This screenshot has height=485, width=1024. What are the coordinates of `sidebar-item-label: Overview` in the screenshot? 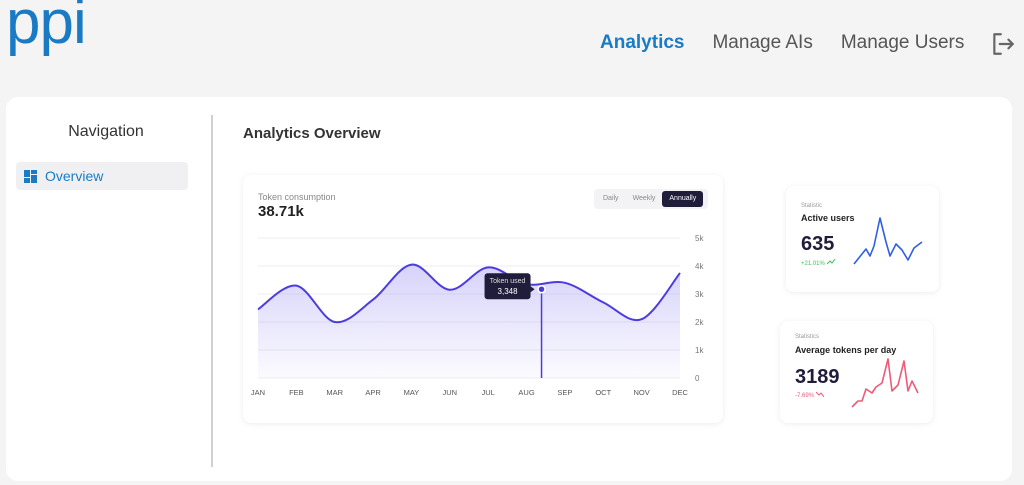 It's located at (74, 176).